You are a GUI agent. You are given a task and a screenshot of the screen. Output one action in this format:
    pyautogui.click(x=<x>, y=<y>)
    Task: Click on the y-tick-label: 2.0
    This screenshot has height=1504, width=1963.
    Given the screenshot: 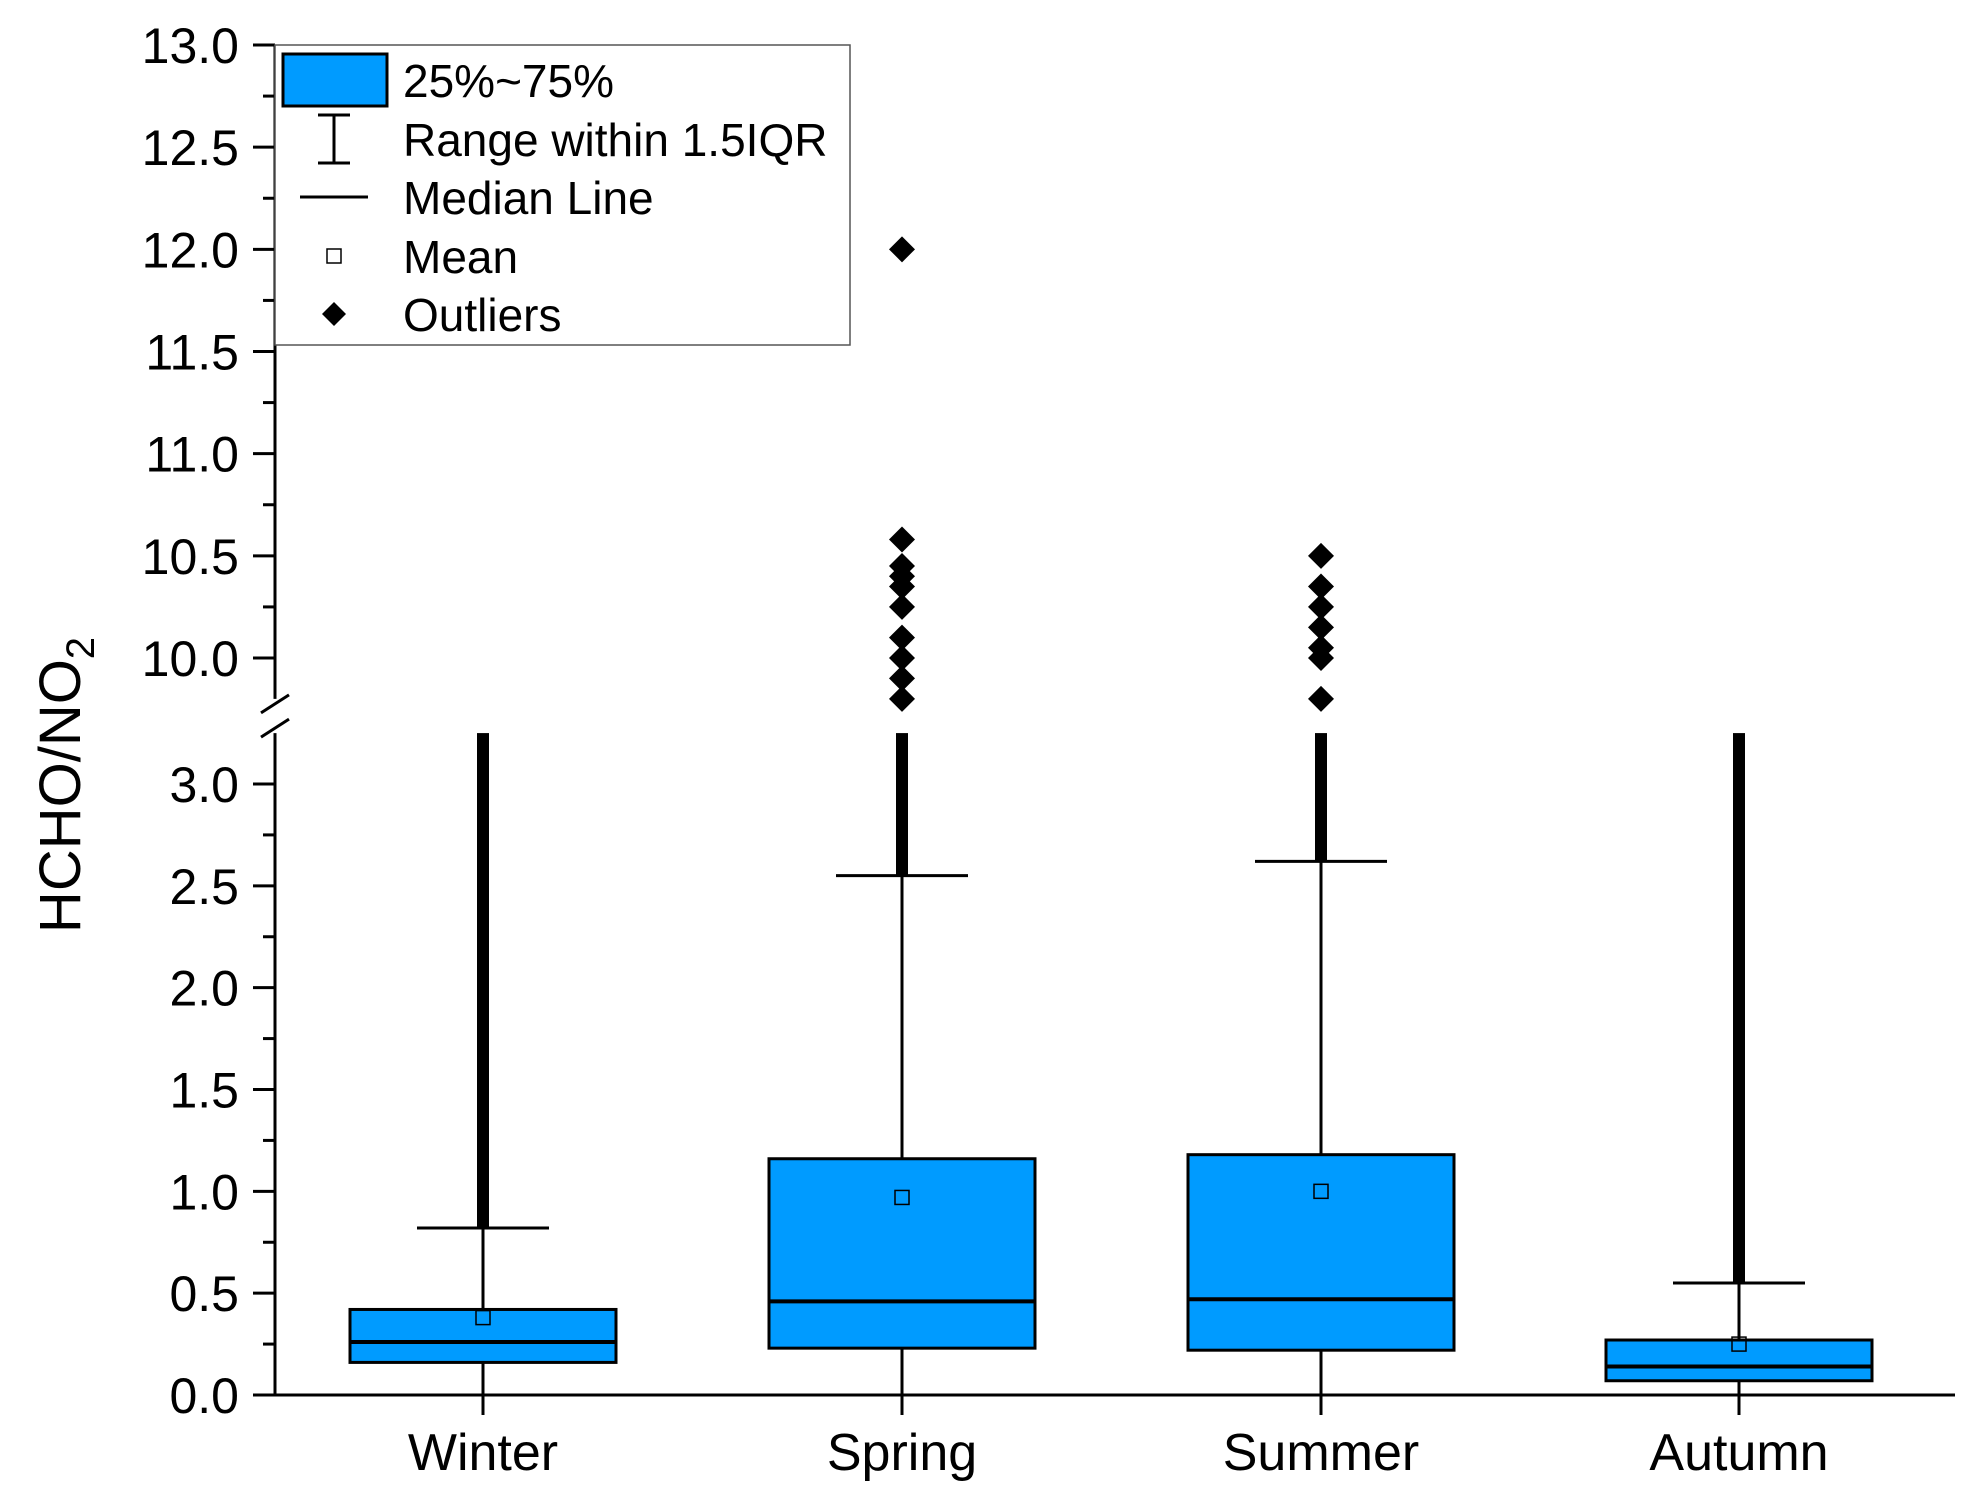 What is the action you would take?
    pyautogui.click(x=204, y=989)
    